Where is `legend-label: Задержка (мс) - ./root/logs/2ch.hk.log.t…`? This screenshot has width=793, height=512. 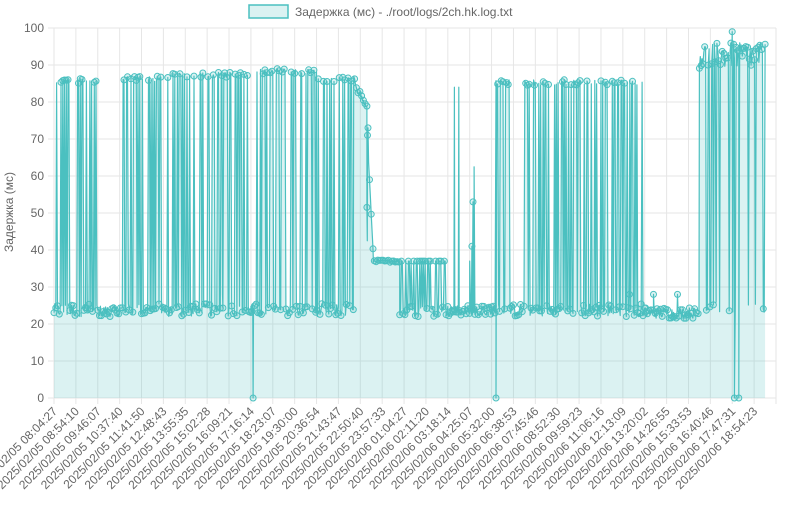
legend-label: Задержка (мс) - ./root/logs/2ch.hk.log.t… is located at coordinates (404, 12).